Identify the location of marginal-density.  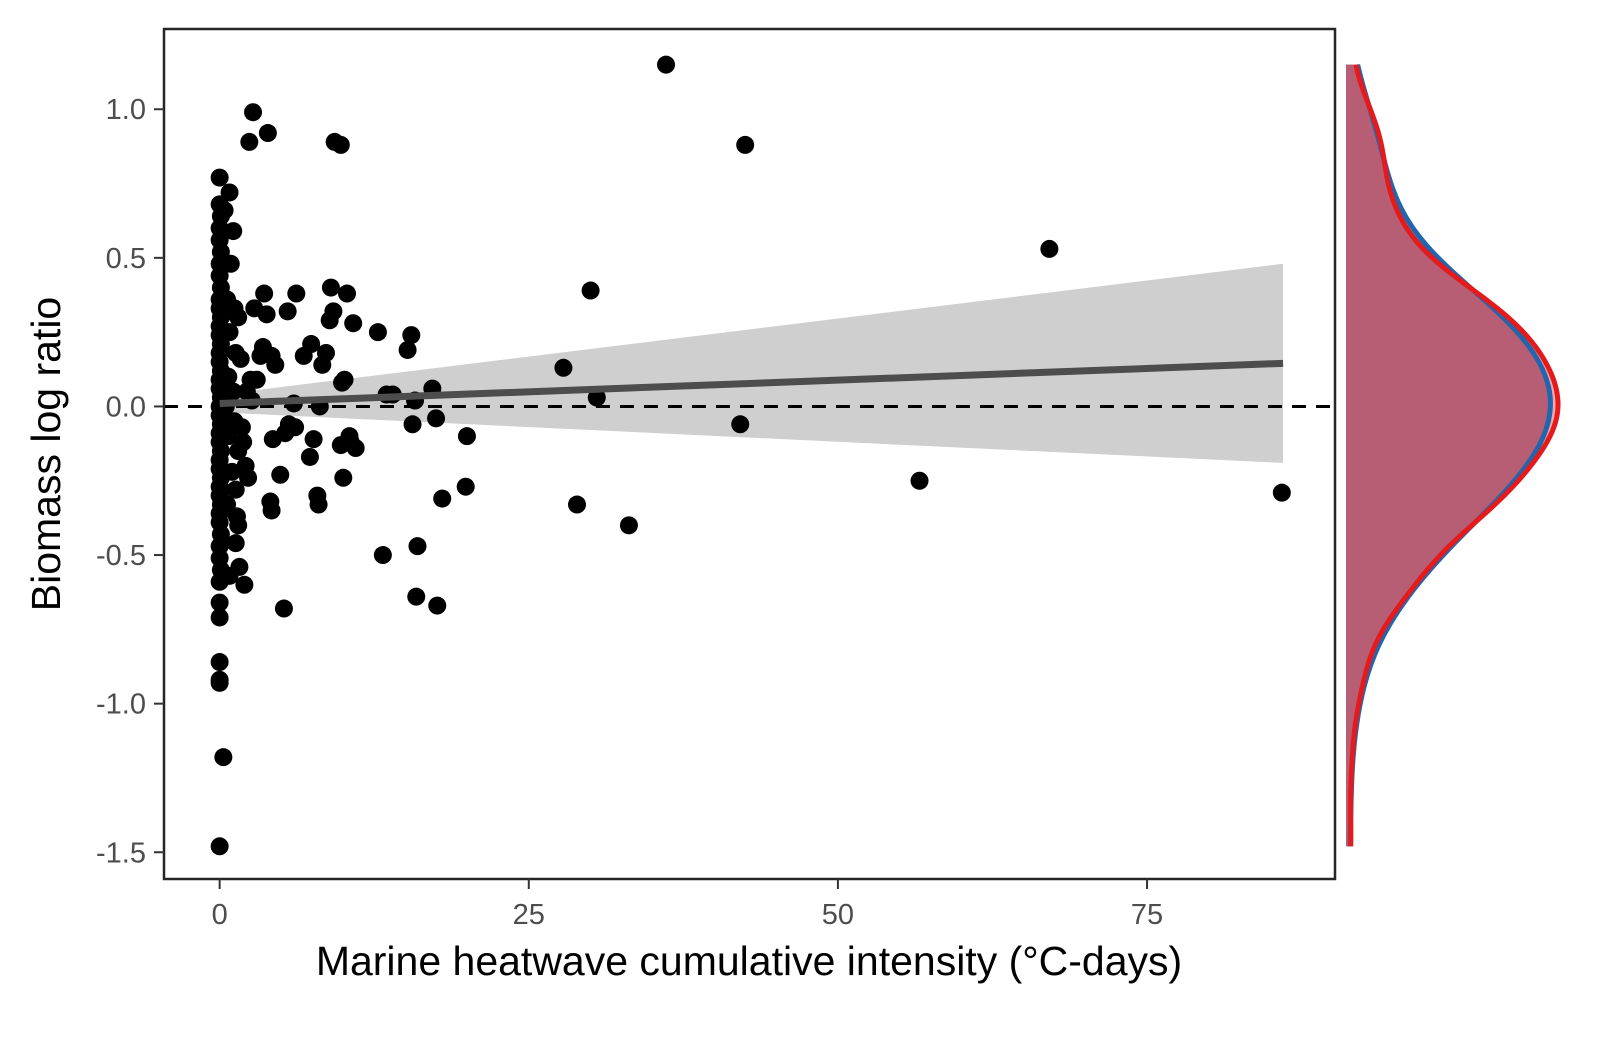
(1453, 455).